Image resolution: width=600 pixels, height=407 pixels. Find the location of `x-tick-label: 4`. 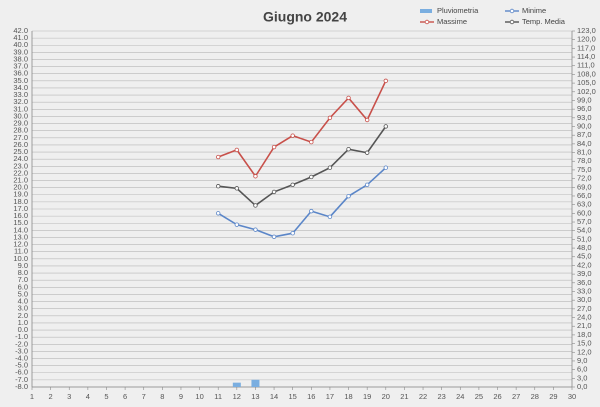

x-tick-label: 4 is located at coordinates (88, 396).